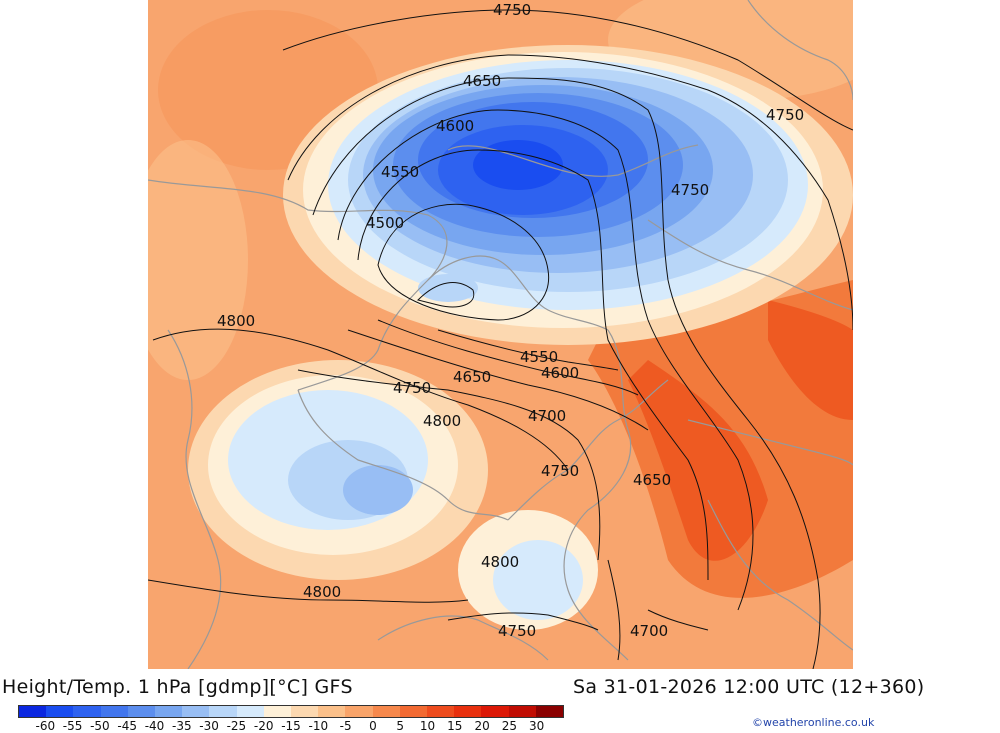 The image size is (1000, 733). I want to click on colorbar-tick-label: -50, so click(100, 726).